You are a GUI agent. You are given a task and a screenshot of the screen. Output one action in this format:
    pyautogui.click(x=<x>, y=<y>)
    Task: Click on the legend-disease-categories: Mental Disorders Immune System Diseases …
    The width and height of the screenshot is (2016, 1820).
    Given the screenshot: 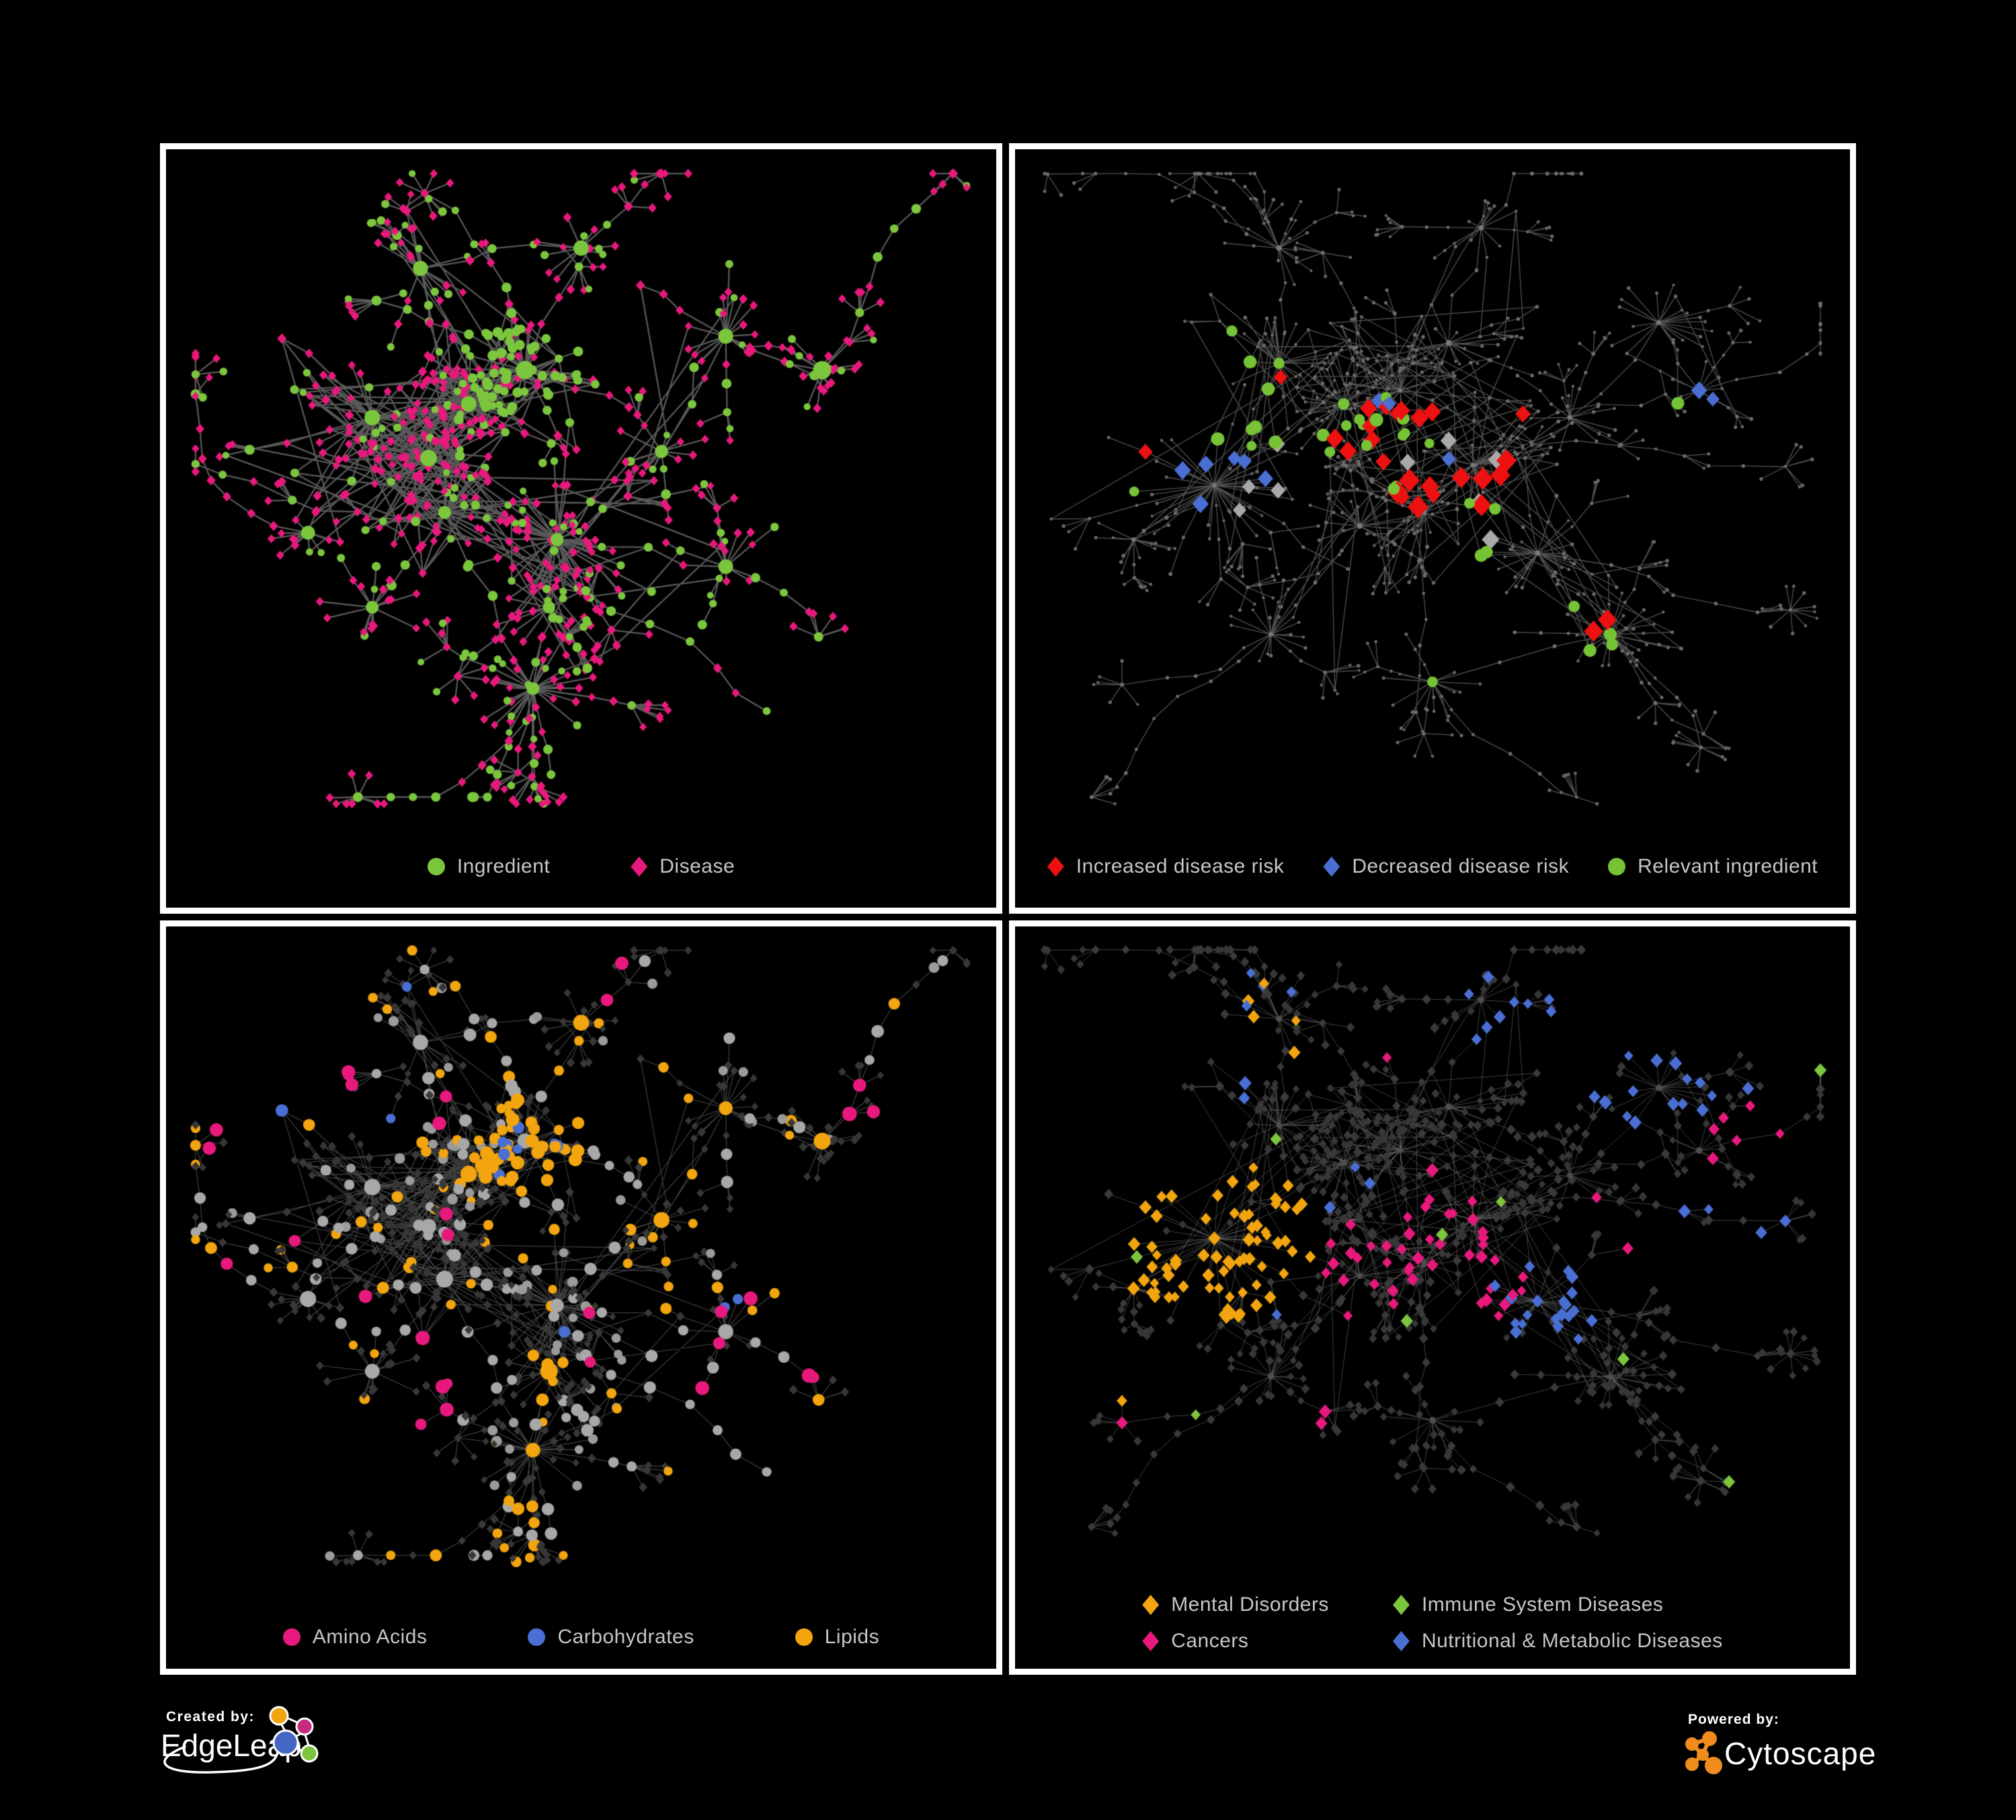 What is the action you would take?
    pyautogui.click(x=1432, y=1623)
    